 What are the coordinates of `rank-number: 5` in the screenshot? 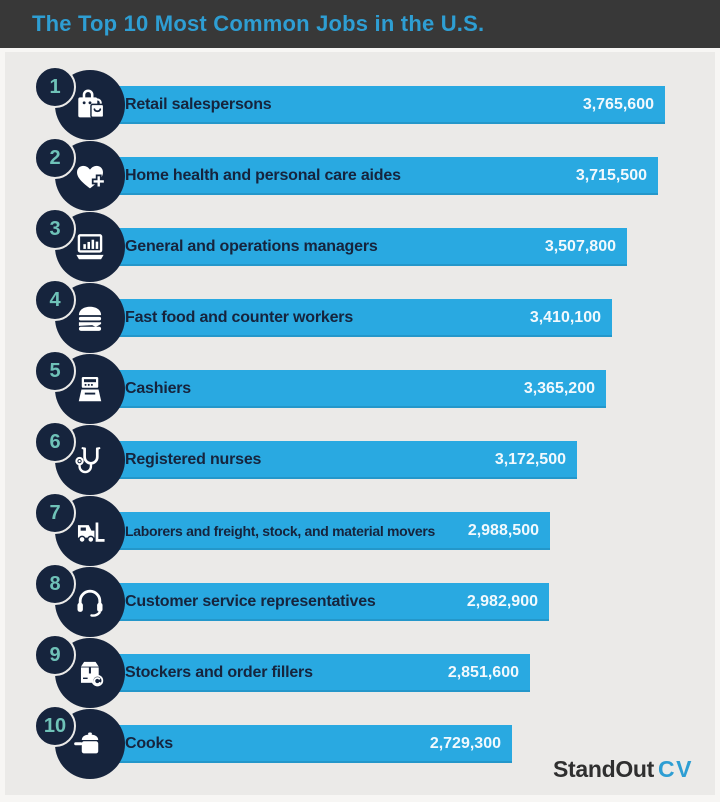 It's located at (55, 370).